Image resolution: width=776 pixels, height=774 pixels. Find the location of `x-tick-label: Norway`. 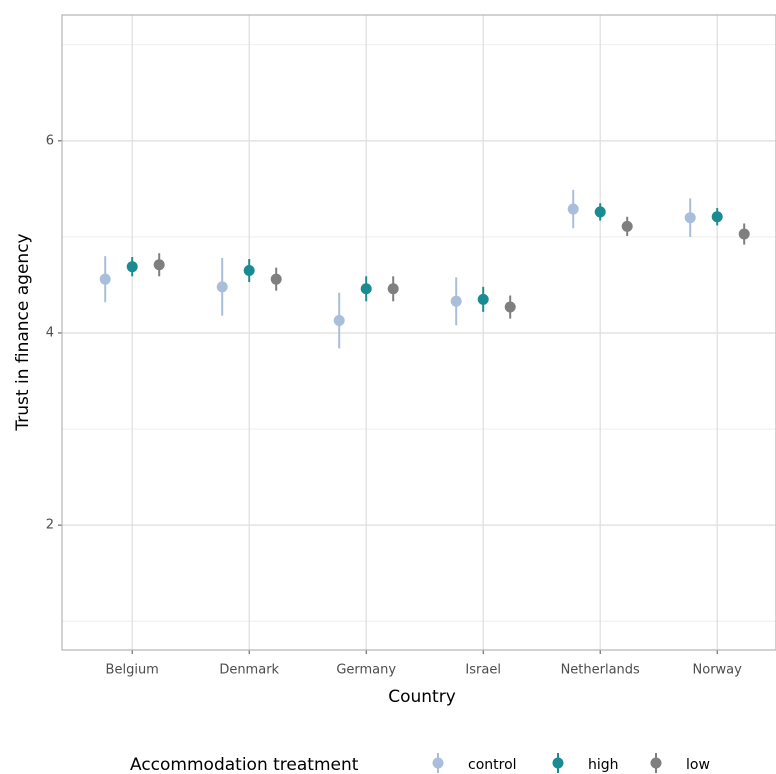

x-tick-label: Norway is located at coordinates (718, 670).